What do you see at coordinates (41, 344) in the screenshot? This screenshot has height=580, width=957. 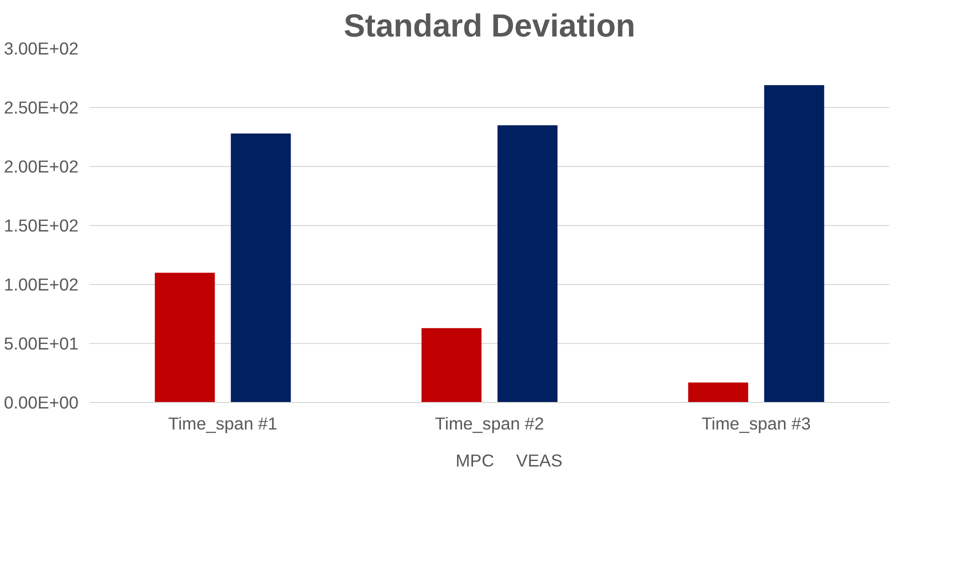 I see `y-tick-label: 5.00E+01` at bounding box center [41, 344].